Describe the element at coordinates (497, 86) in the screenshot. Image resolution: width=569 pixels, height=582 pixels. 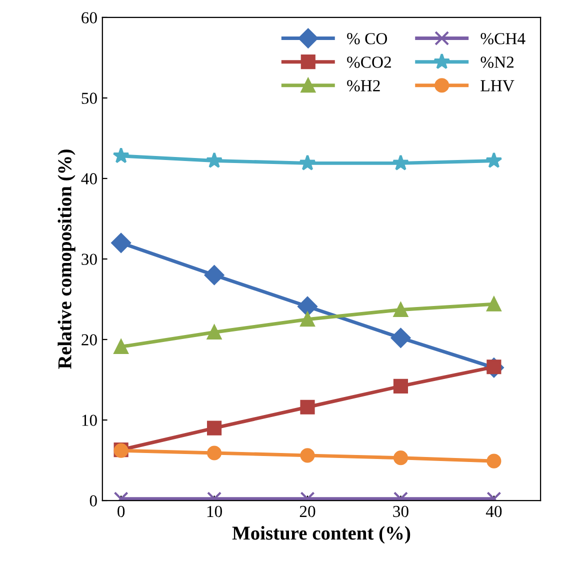
I see `legend-label: LHV` at that location.